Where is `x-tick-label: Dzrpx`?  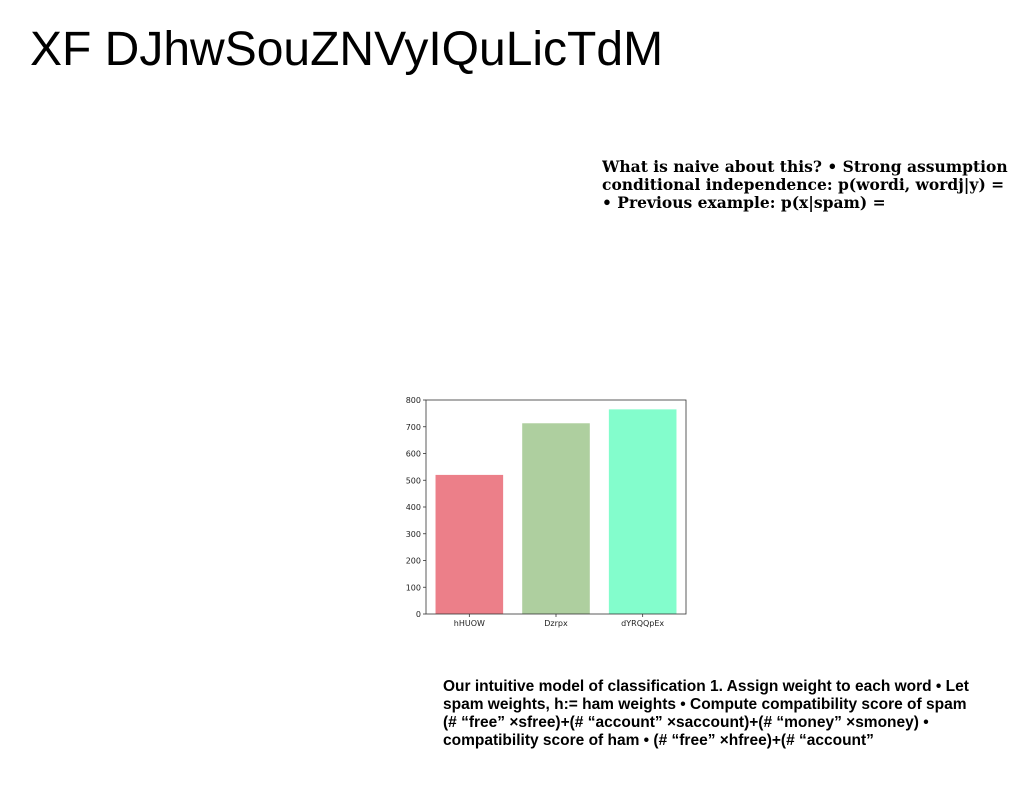
x-tick-label: Dzrpx is located at coordinates (556, 623).